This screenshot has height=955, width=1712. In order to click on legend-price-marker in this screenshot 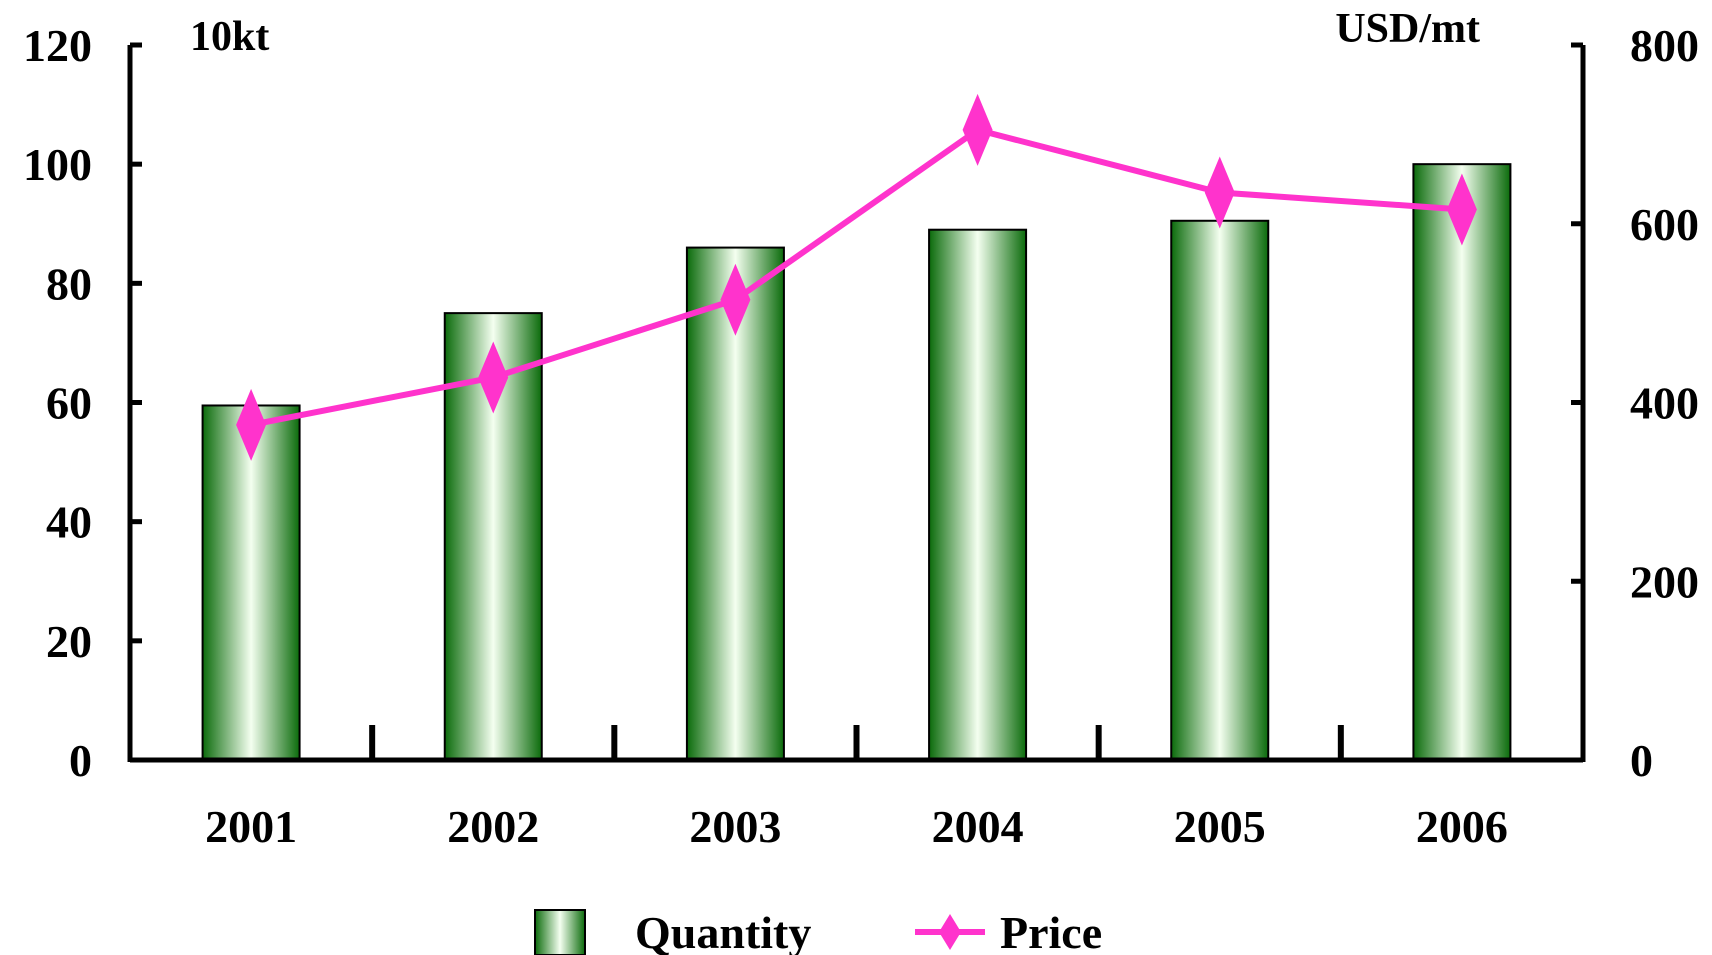, I will do `click(950, 932)`.